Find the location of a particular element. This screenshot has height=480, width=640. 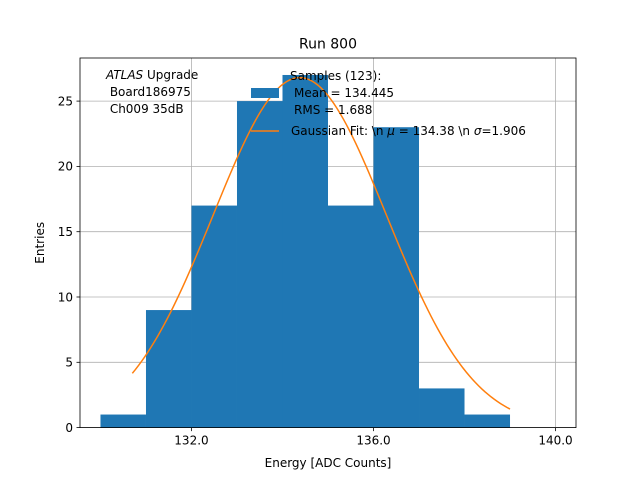

y-tick-label: 5 is located at coordinates (69, 363).